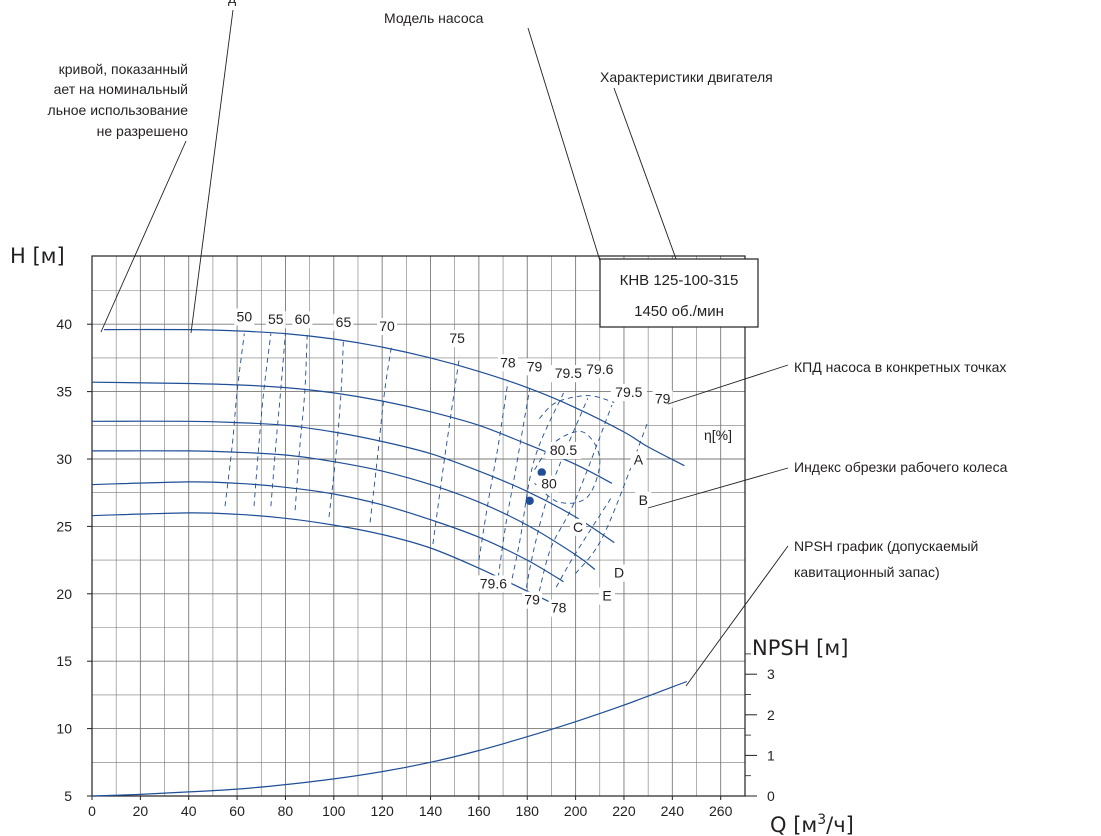 This screenshot has width=1101, height=836. What do you see at coordinates (479, 811) in the screenshot?
I see `x-tick-label: 160` at bounding box center [479, 811].